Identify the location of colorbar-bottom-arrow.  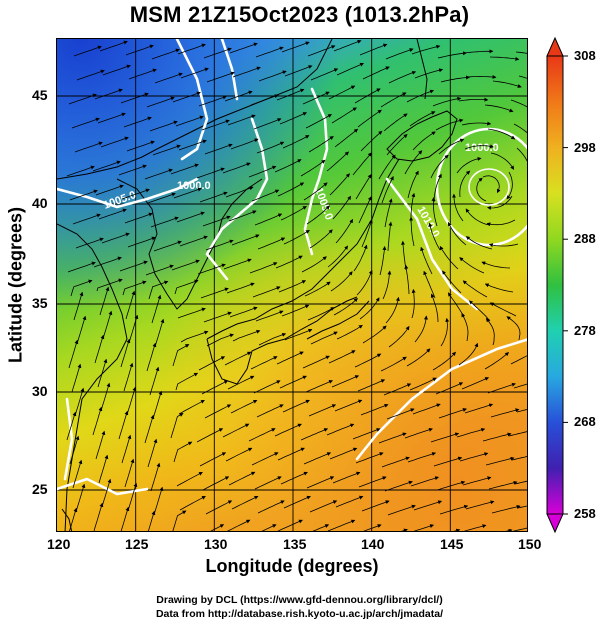
(555, 523).